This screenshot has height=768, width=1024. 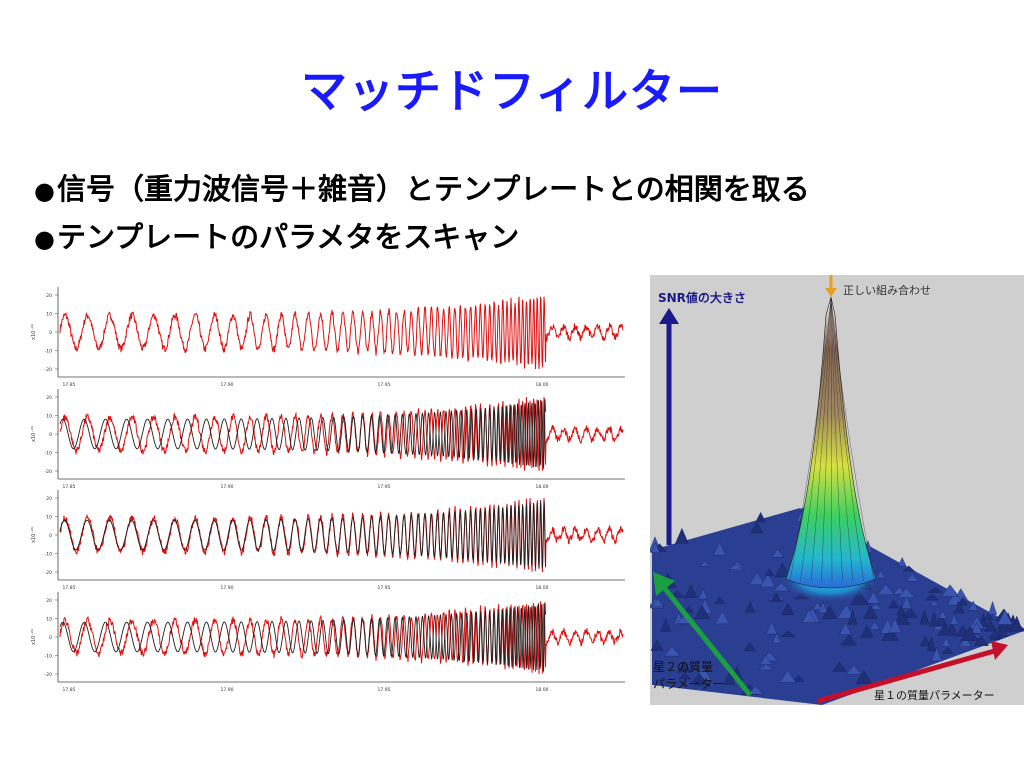 What do you see at coordinates (48, 573) in the screenshot?
I see `y-tick-label: -20` at bounding box center [48, 573].